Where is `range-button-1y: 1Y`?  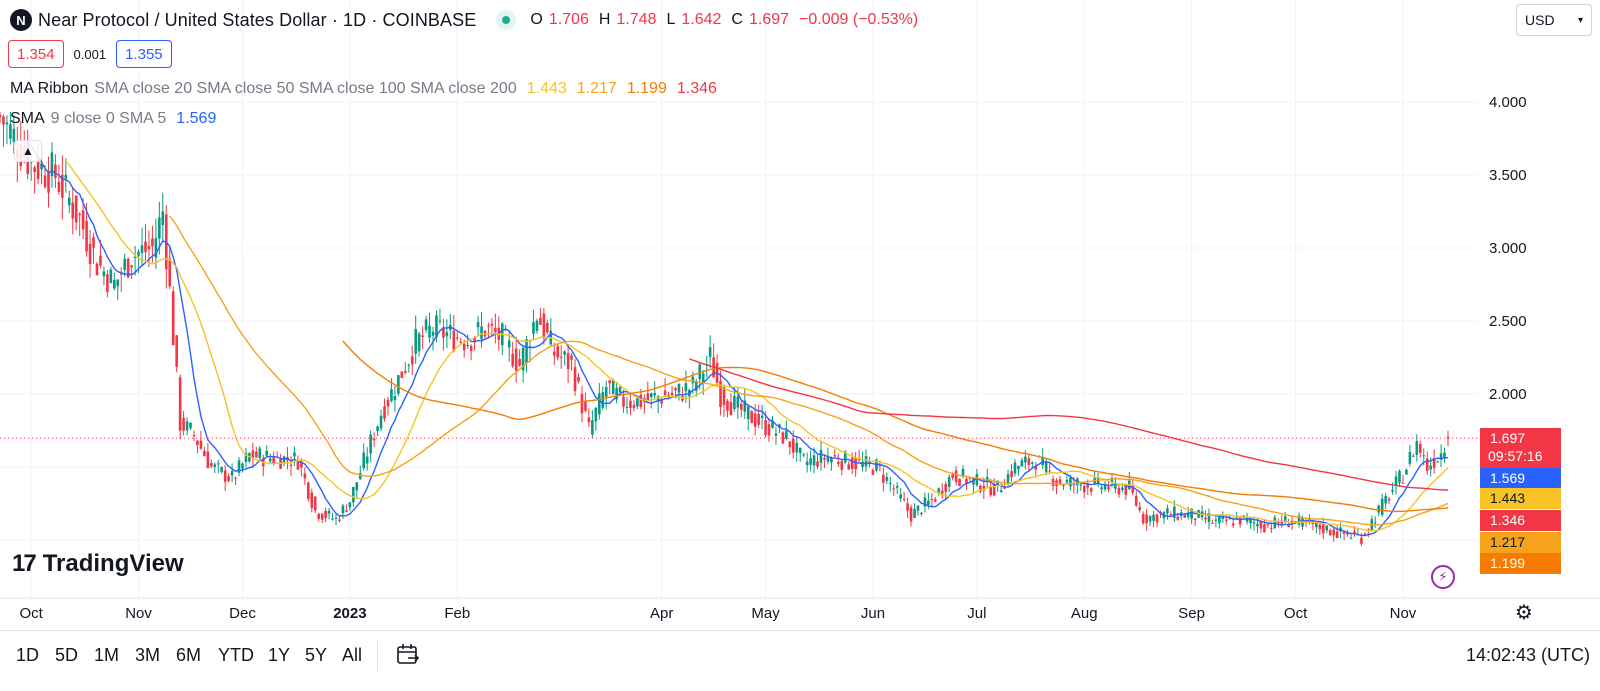 range-button-1y: 1Y is located at coordinates (279, 655).